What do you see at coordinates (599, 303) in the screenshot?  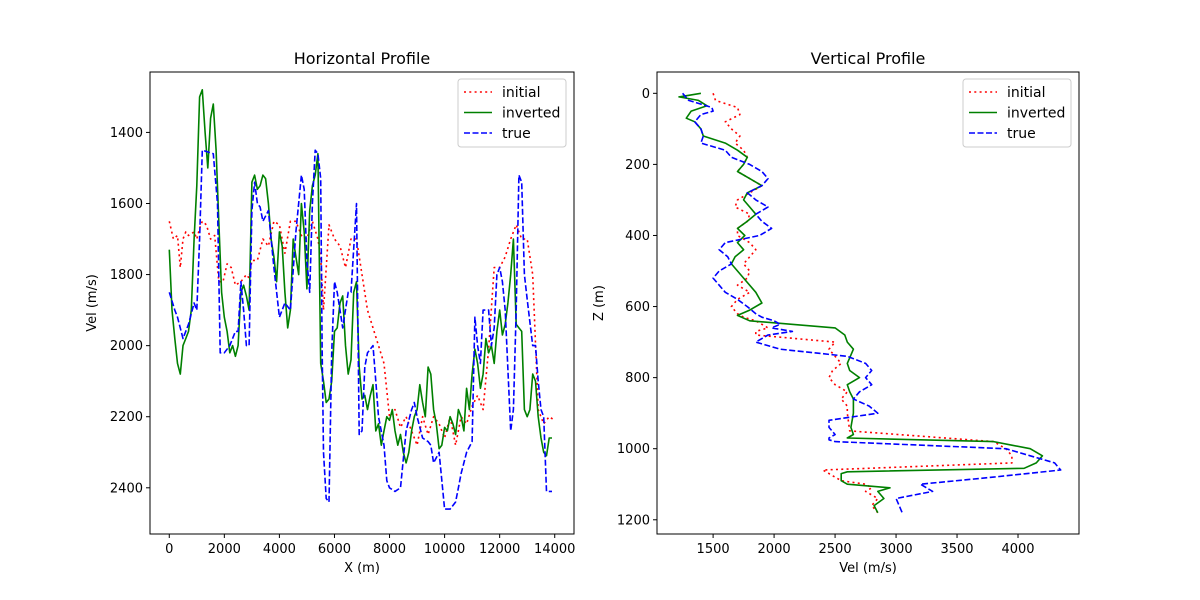 I see `y-axis-label: Z (m)` at bounding box center [599, 303].